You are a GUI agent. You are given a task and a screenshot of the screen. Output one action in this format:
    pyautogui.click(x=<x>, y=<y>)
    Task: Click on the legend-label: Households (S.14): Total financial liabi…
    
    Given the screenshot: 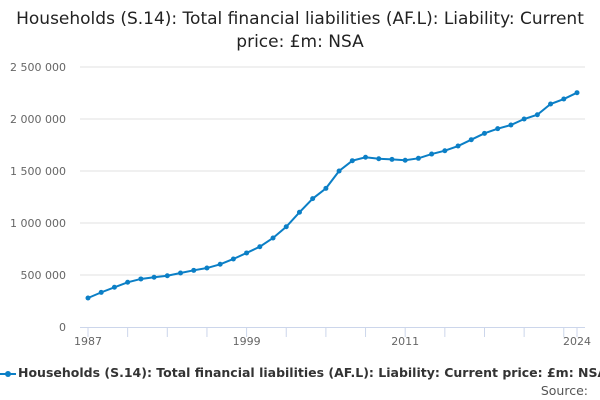 What is the action you would take?
    pyautogui.click(x=309, y=372)
    